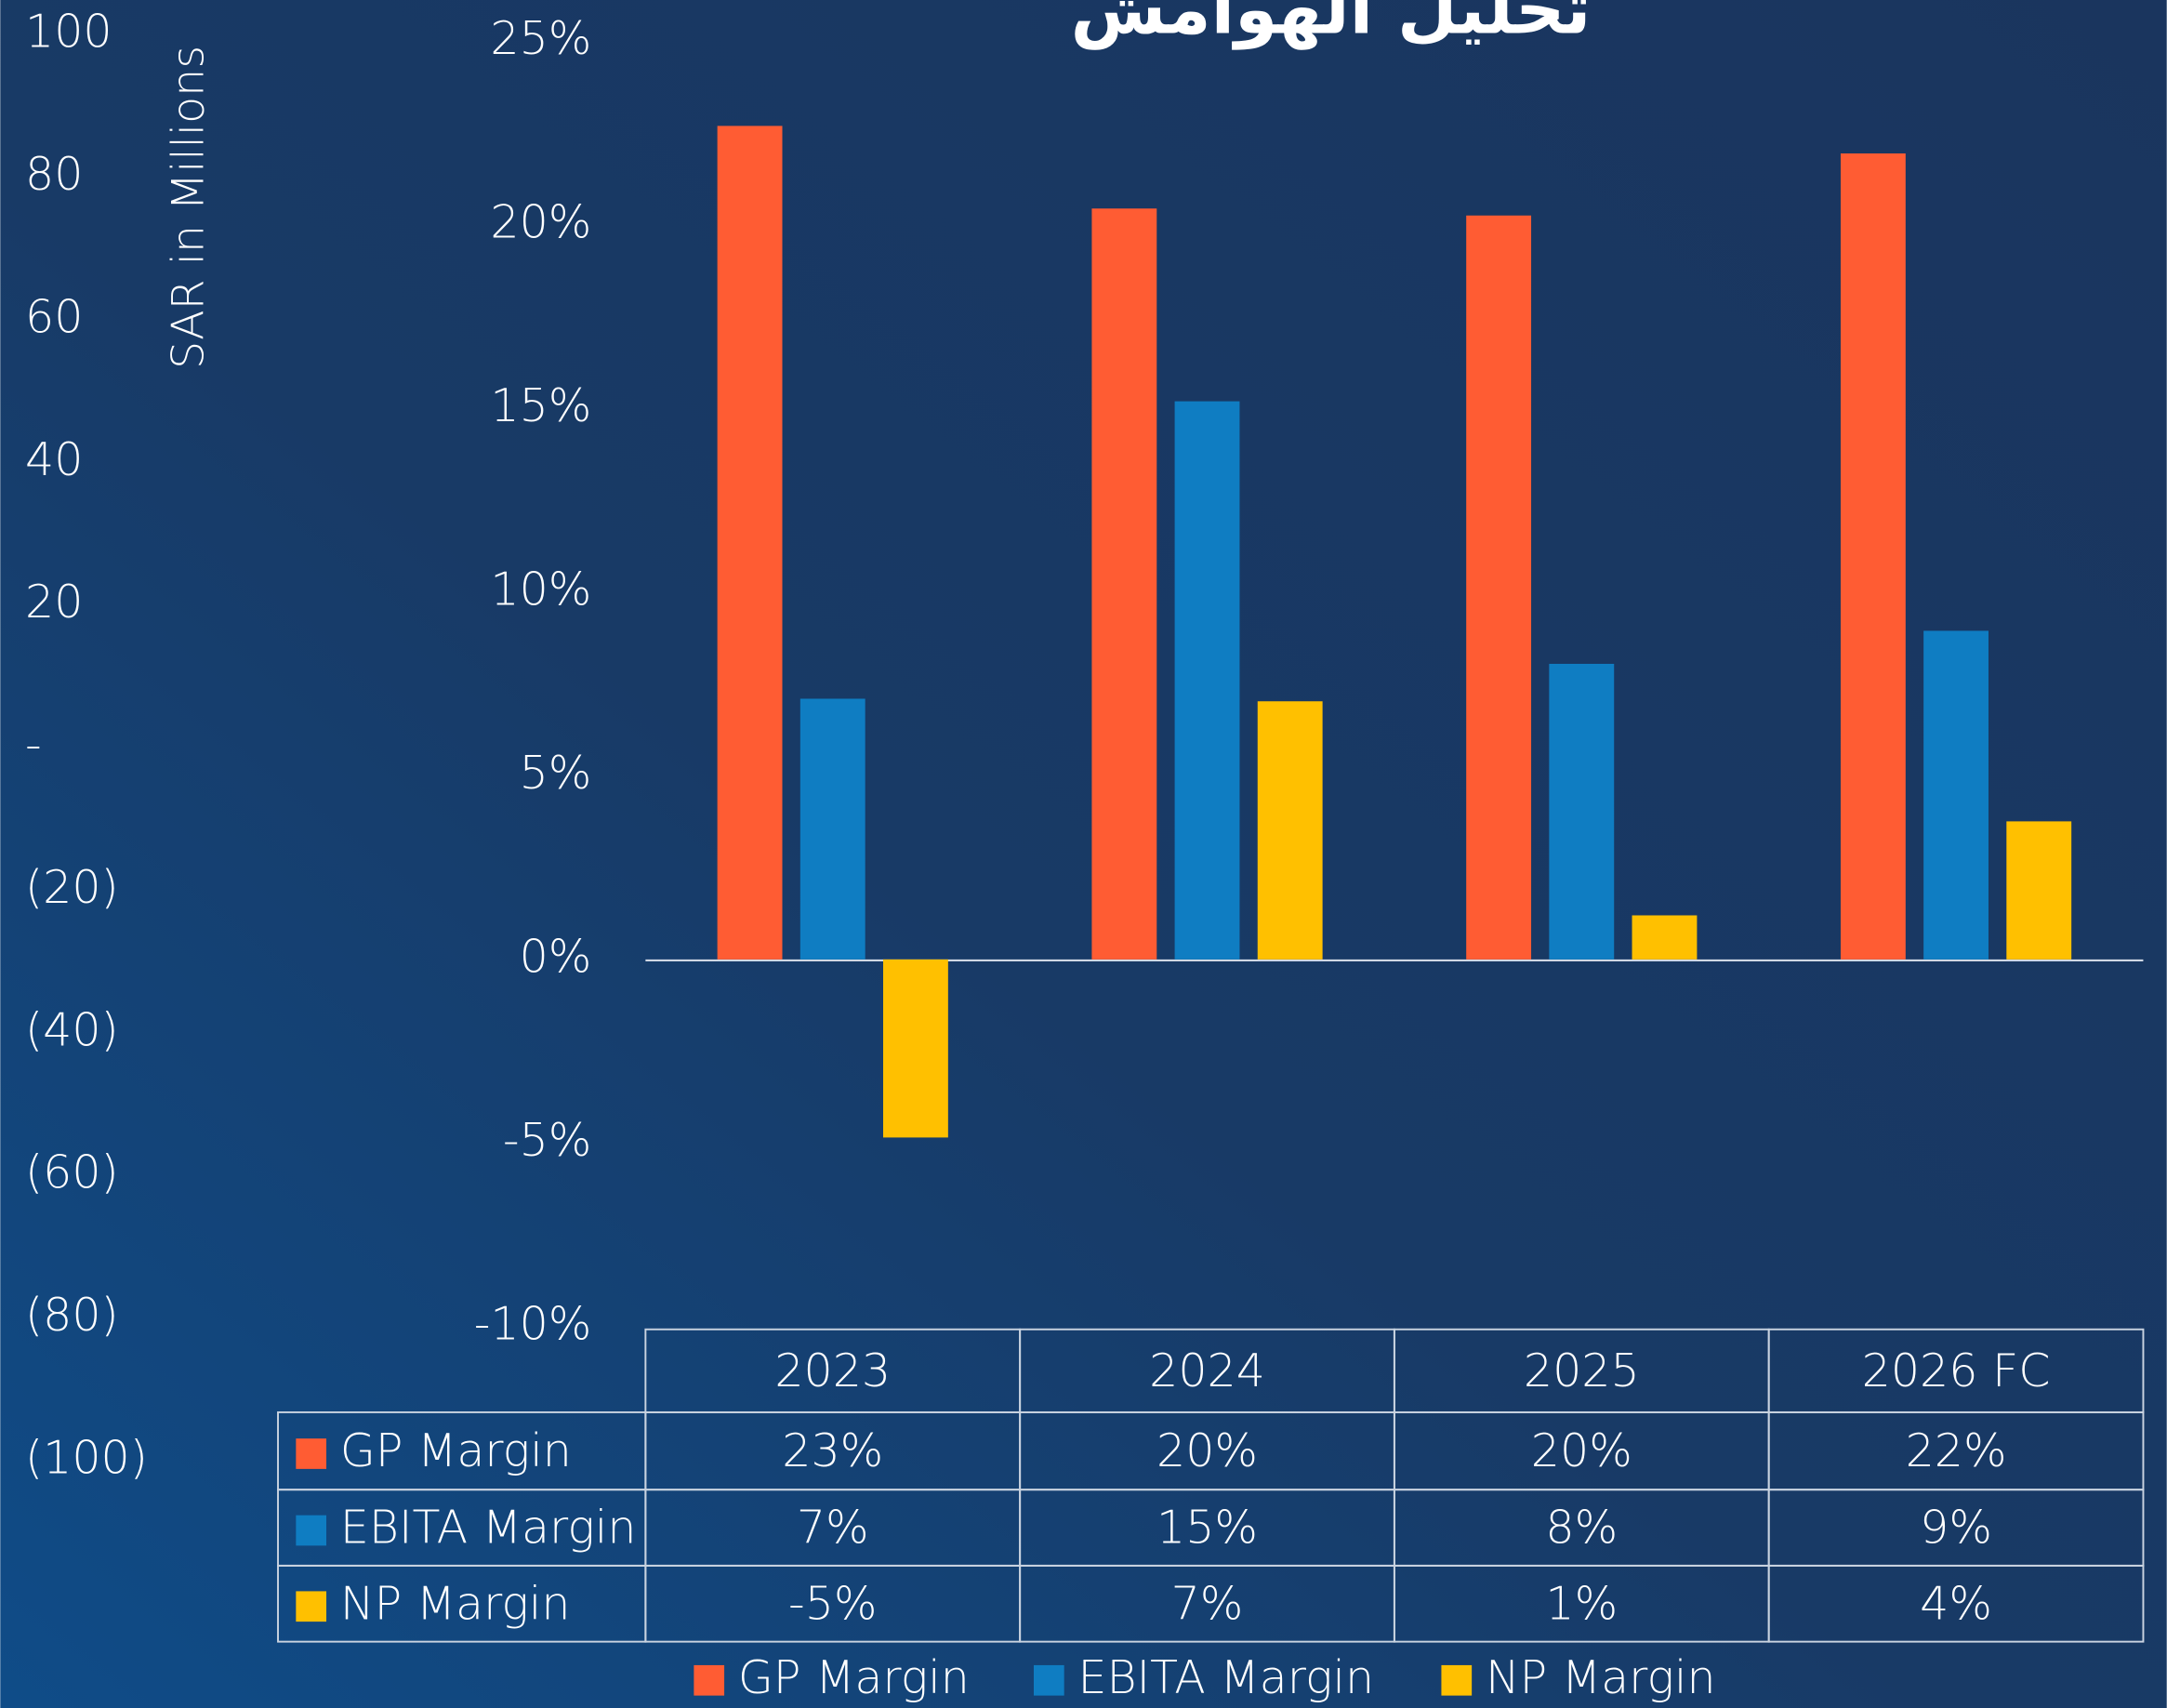 Image resolution: width=2167 pixels, height=1708 pixels. I want to click on y-tick-label: -5%, so click(547, 1140).